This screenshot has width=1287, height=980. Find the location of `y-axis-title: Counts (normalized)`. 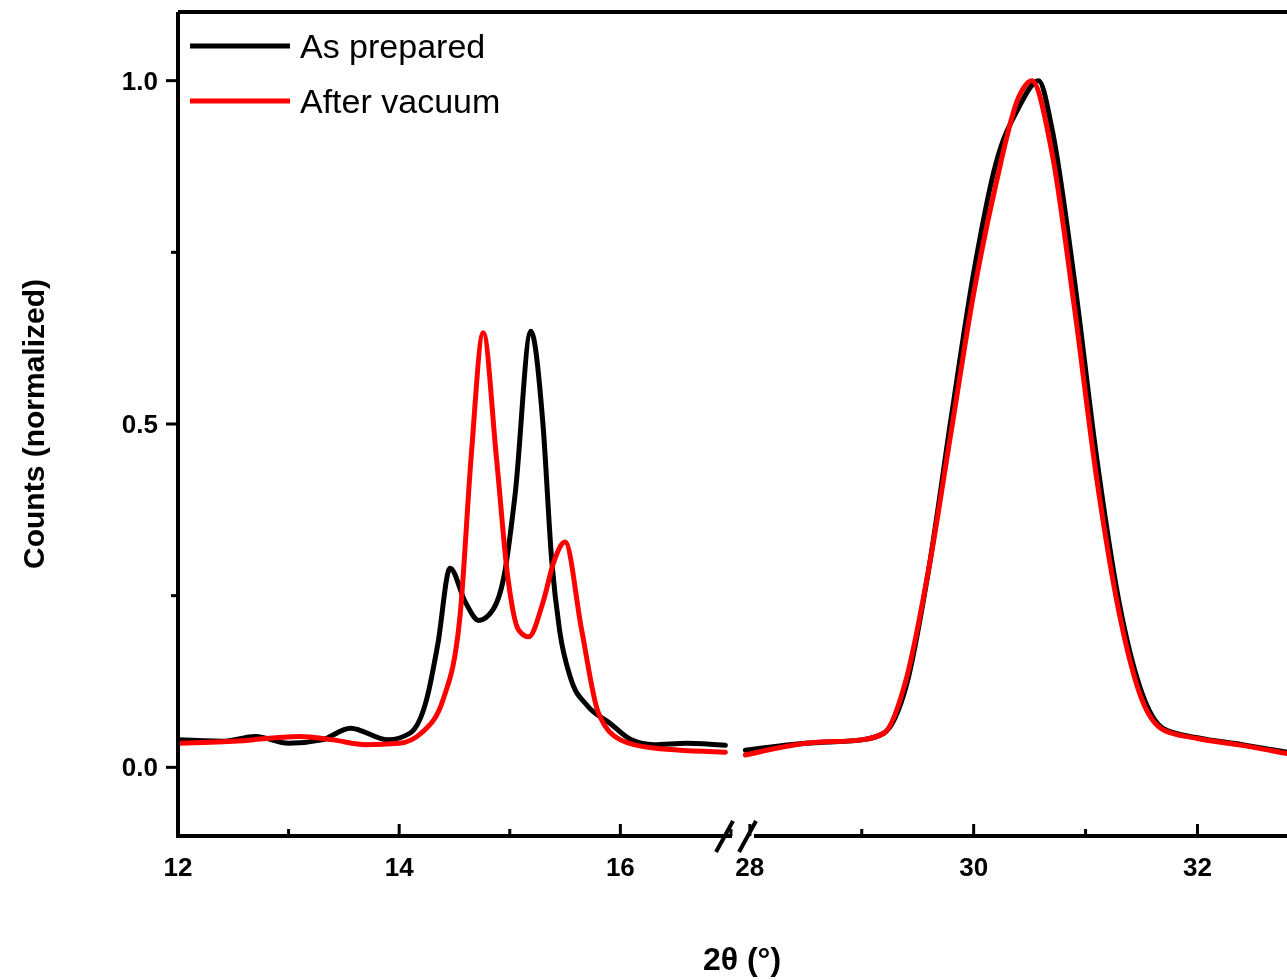

y-axis-title: Counts (normalized) is located at coordinates (33, 424).